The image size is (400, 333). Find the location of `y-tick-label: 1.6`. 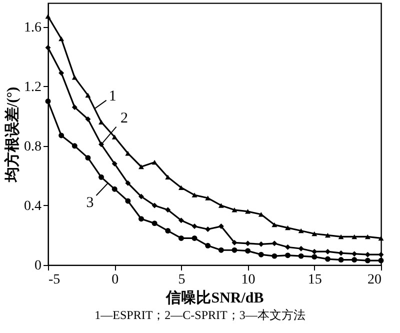

y-tick-label: 1.6 is located at coordinates (33, 28).